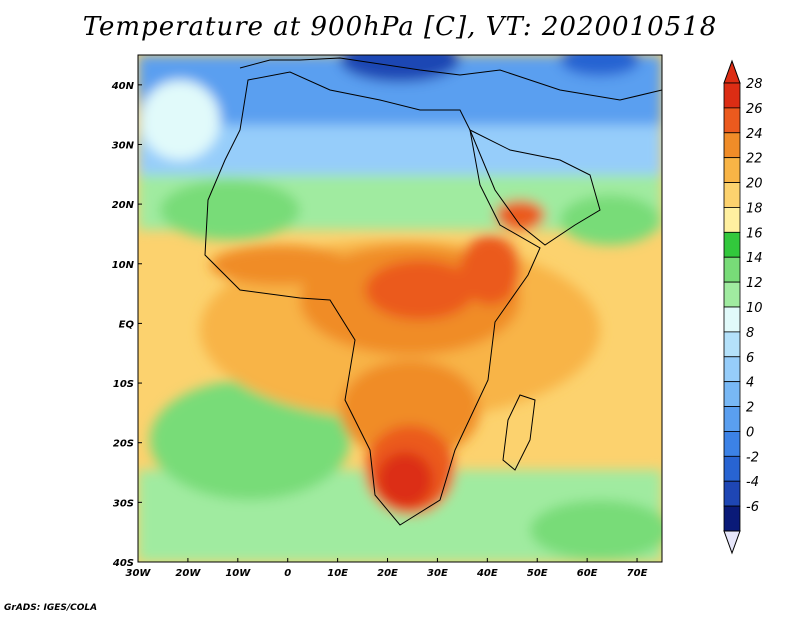  What do you see at coordinates (754, 134) in the screenshot?
I see `colorbar-label: 24` at bounding box center [754, 134].